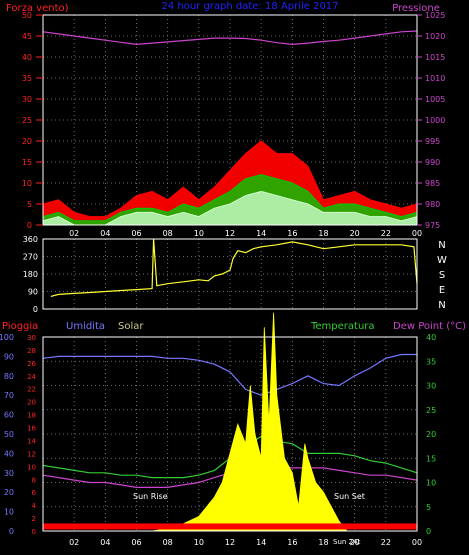 The height and width of the screenshot is (555, 469). Describe the element at coordinates (35, 309) in the screenshot. I see `direction-tick-label: 0` at that location.